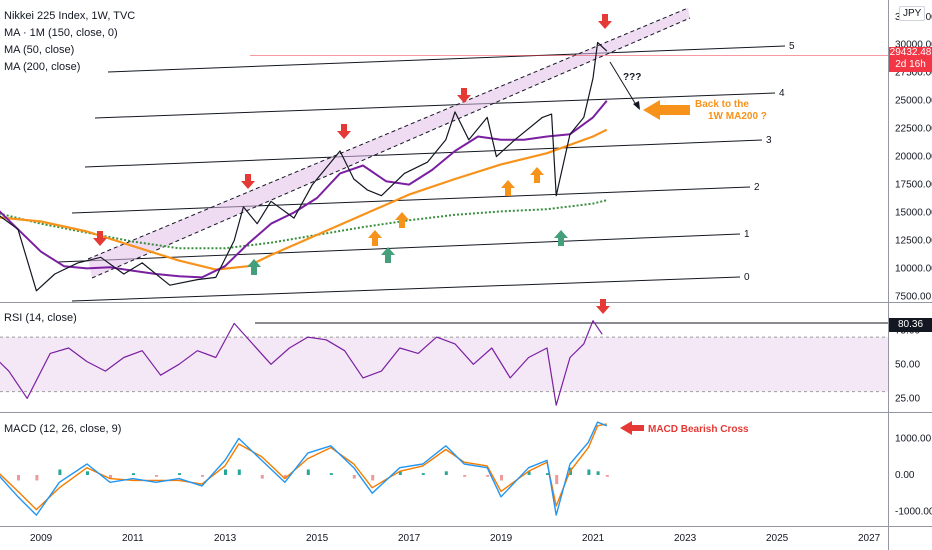 The height and width of the screenshot is (550, 932). Describe the element at coordinates (225, 538) in the screenshot. I see `time-tick-label: 2013` at that location.